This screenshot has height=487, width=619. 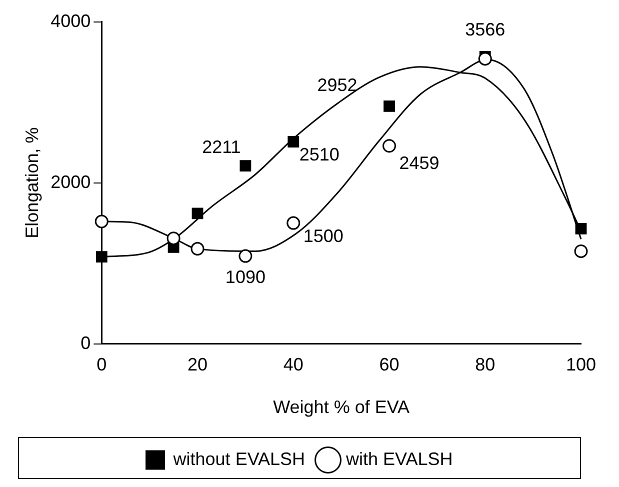 What do you see at coordinates (245, 277) in the screenshot?
I see `data-label: 1090` at bounding box center [245, 277].